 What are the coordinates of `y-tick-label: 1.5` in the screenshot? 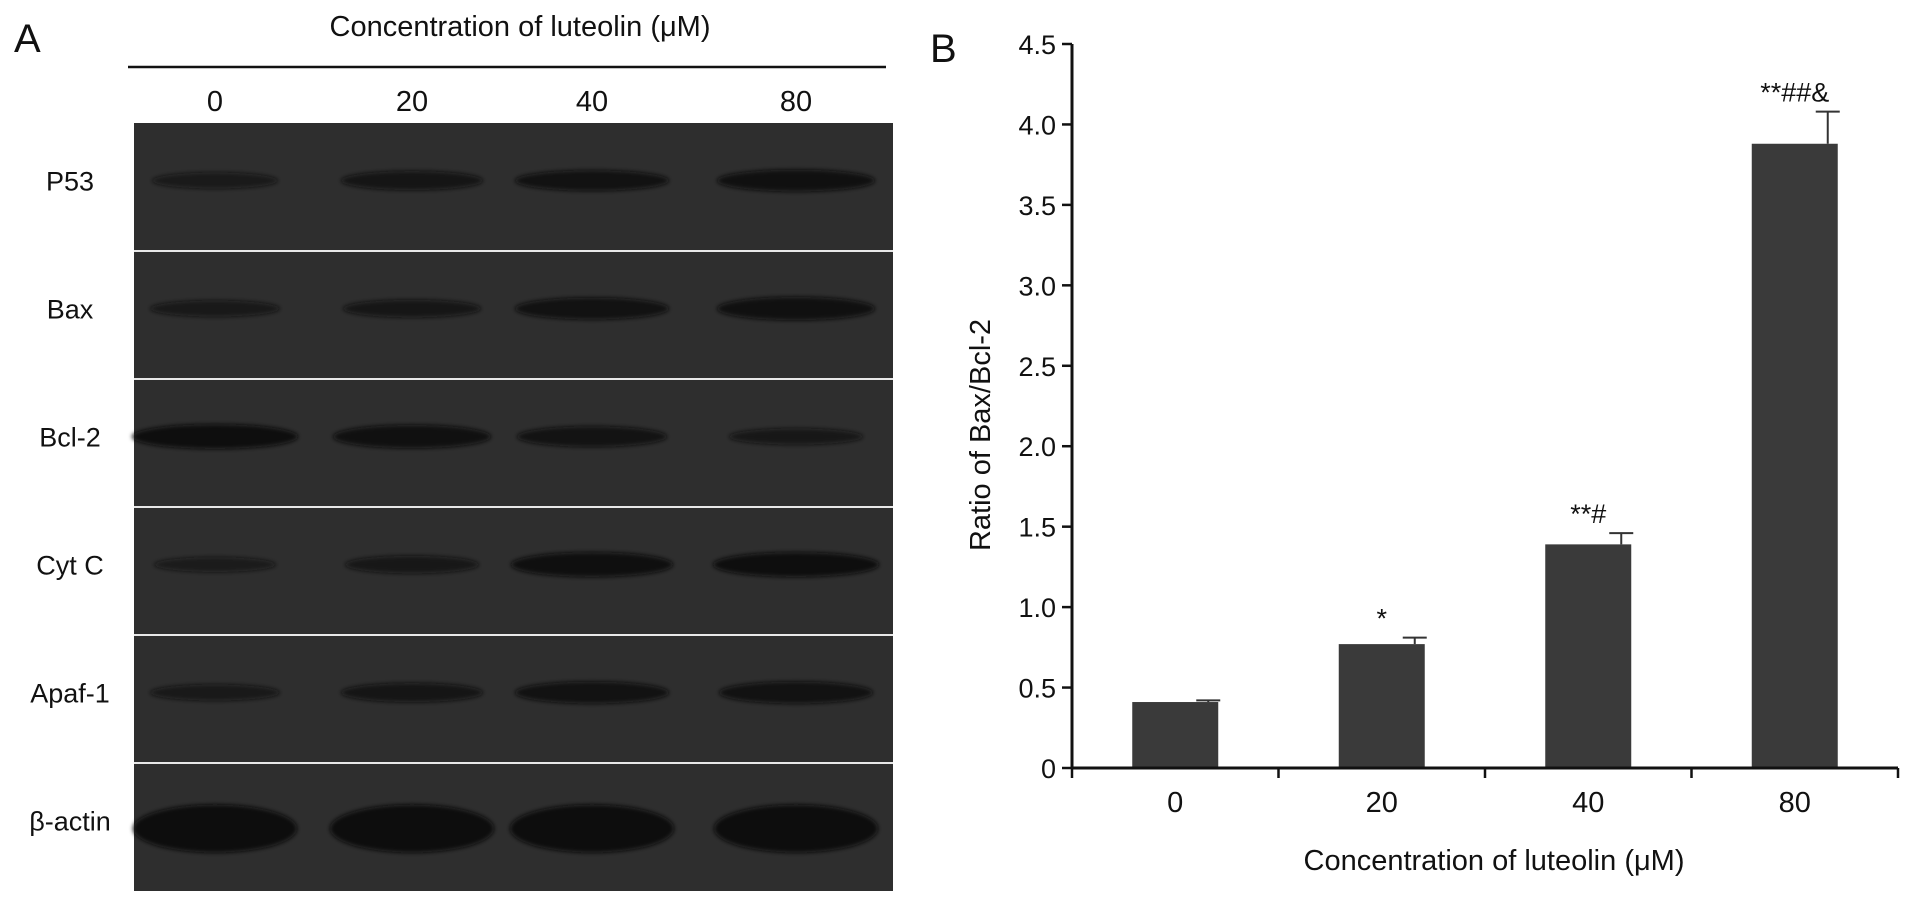 It's located at (1037, 528).